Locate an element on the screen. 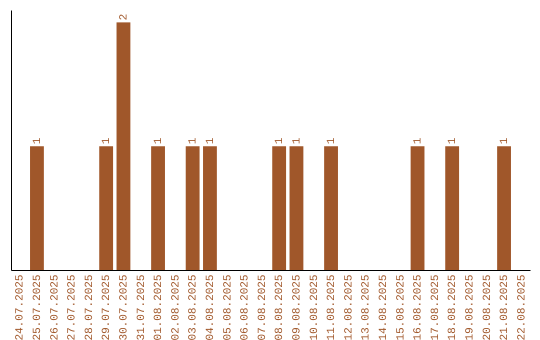 Image resolution: width=540 pixels, height=340 pixels. x-tick-label: 02.08.2025 is located at coordinates (176, 307).